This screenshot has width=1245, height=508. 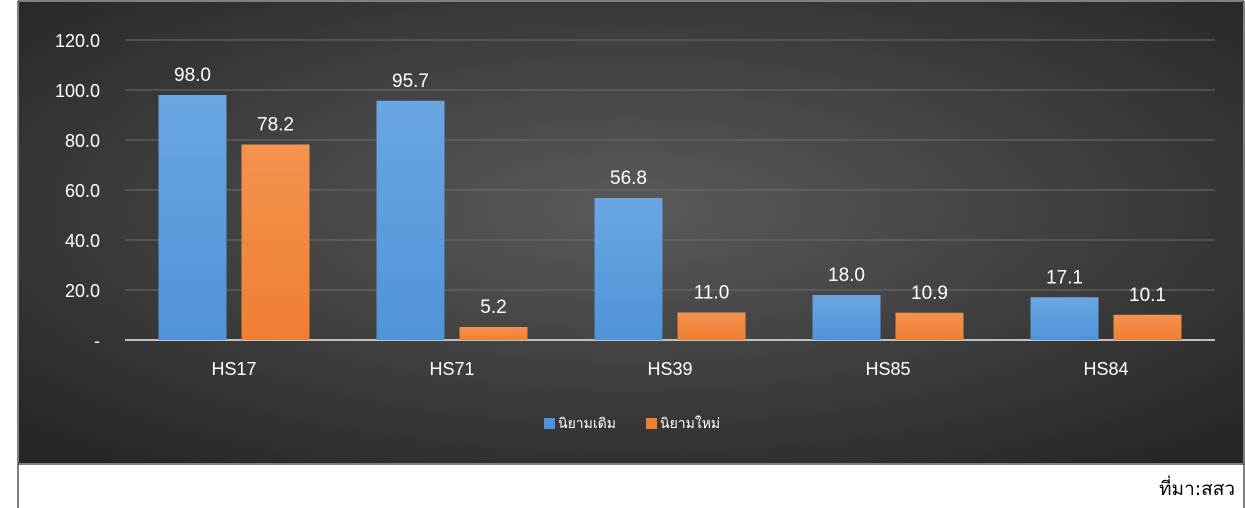 I want to click on bar-new-HS17, so click(x=275, y=242).